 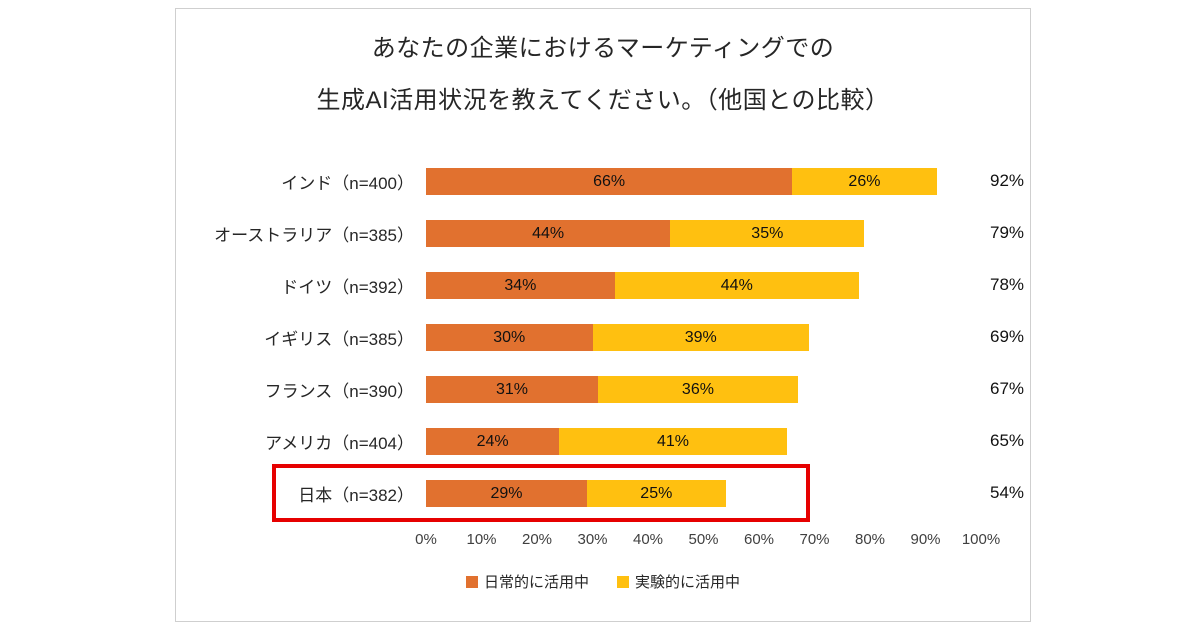 I want to click on bar-segment-daily-use: 30%, so click(x=509, y=337).